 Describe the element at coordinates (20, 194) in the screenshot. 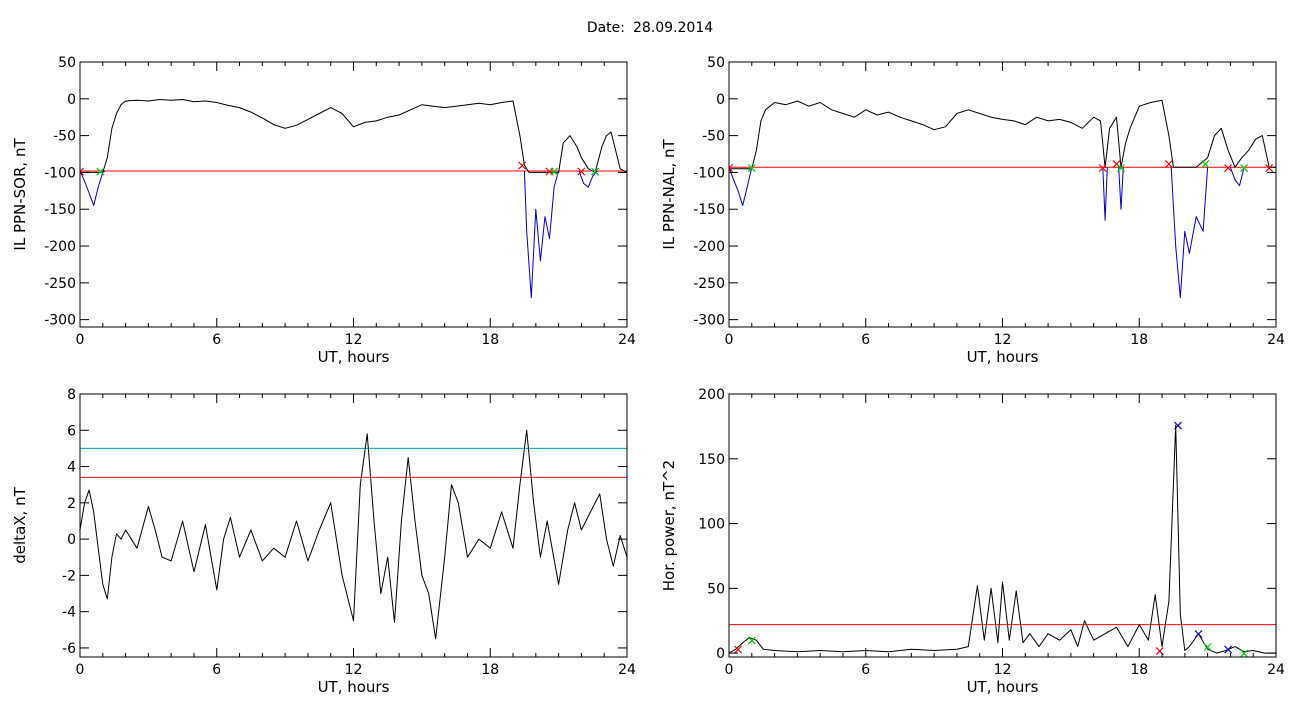

I see `y-axis-label: IL PPN-SOR, nT` at that location.